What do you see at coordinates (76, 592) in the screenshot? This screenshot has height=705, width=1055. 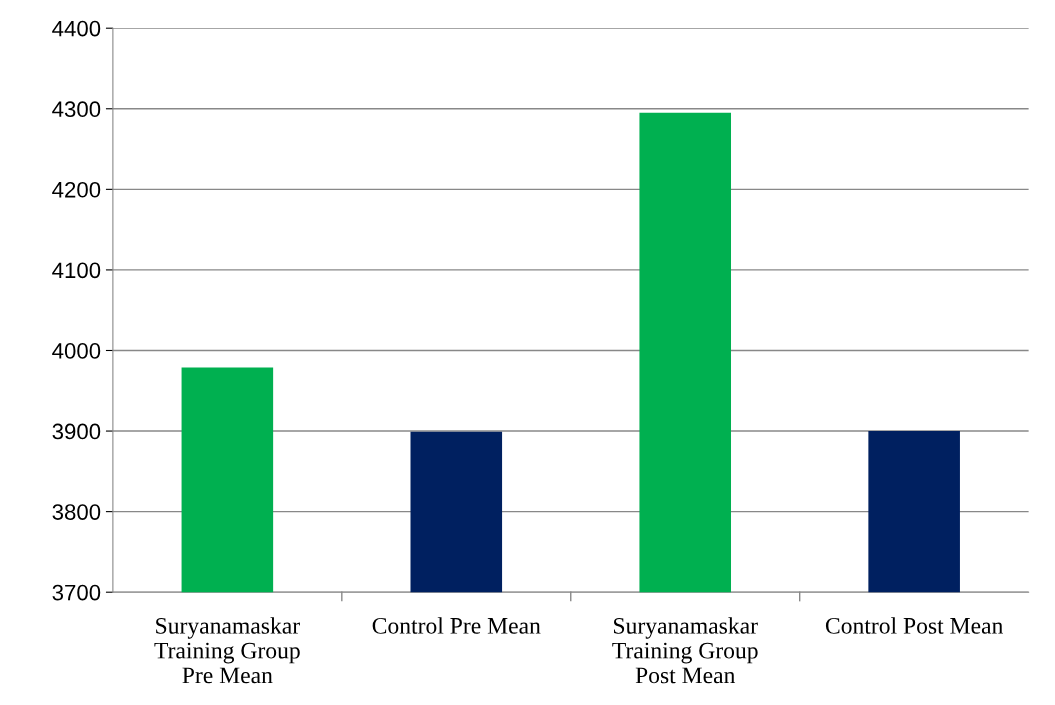 I see `y-tick-label: 3700` at bounding box center [76, 592].